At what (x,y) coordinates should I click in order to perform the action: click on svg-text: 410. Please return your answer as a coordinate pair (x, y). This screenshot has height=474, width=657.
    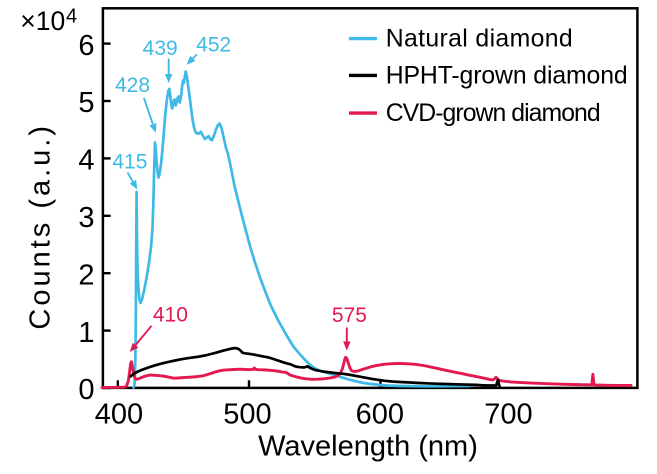
    Looking at the image, I should click on (170, 315).